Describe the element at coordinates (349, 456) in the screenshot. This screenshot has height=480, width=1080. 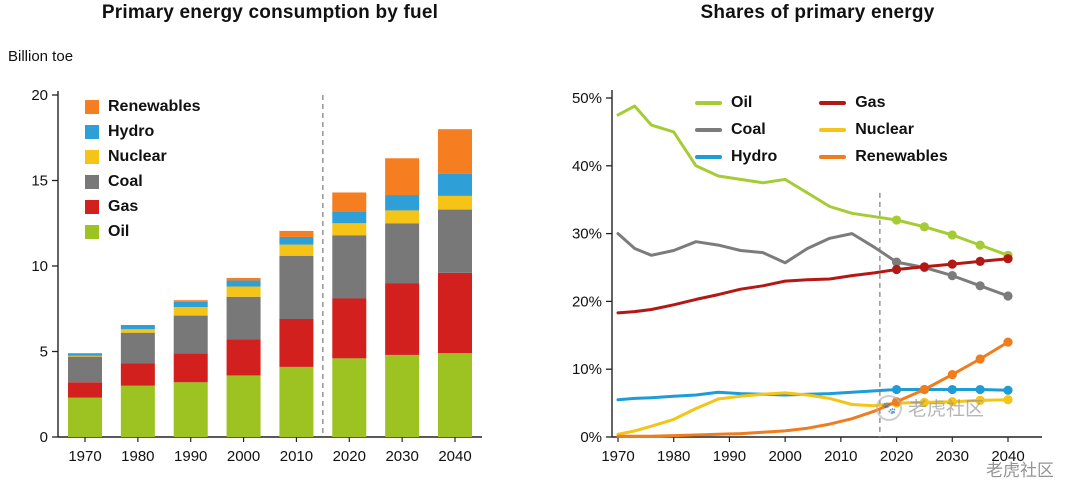
I see `x-tick-label: 2020` at that location.